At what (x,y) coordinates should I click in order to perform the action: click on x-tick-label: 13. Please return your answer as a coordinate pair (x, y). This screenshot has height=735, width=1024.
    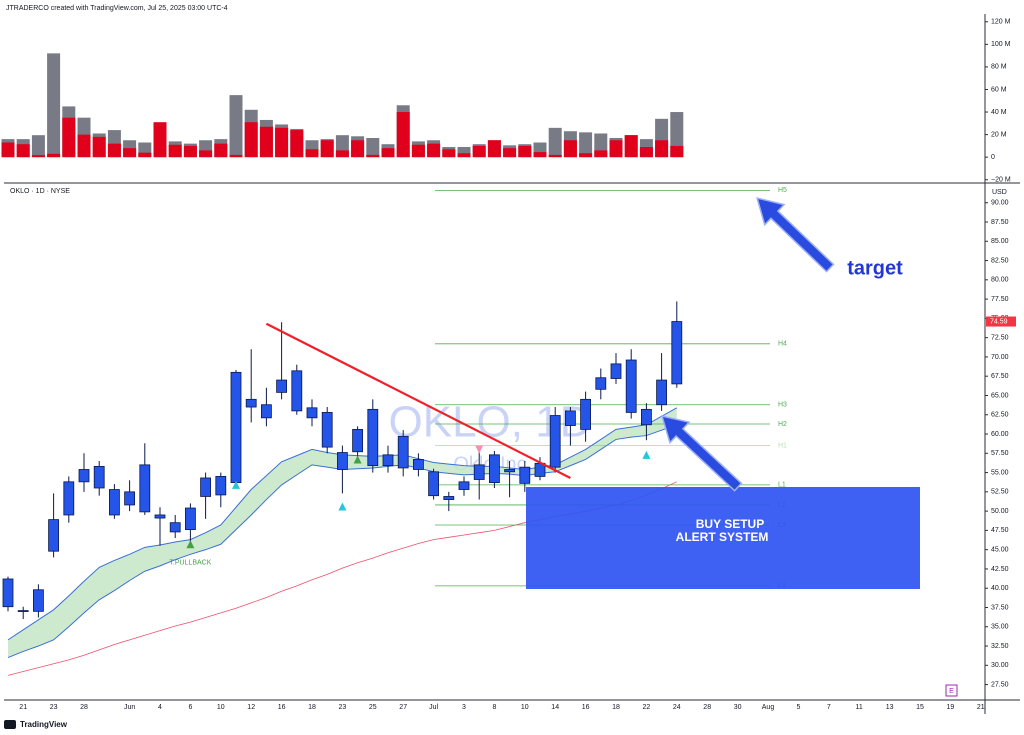
    Looking at the image, I should click on (890, 707).